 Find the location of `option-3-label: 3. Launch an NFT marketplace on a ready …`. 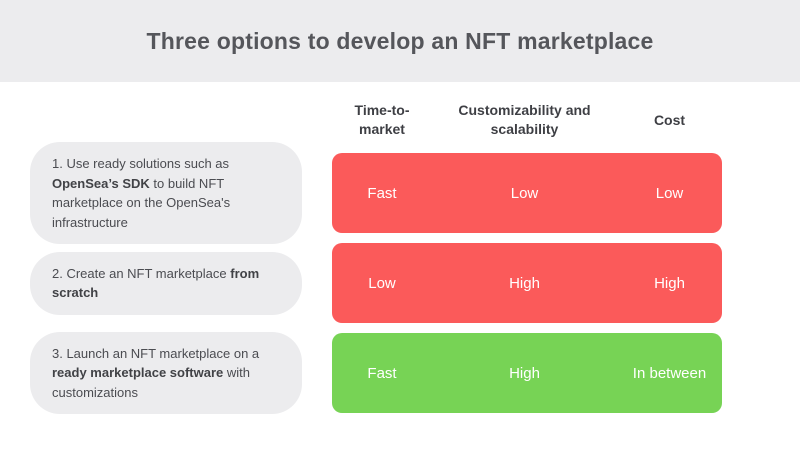

option-3-label: 3. Launch an NFT marketplace on a ready … is located at coordinates (166, 373).